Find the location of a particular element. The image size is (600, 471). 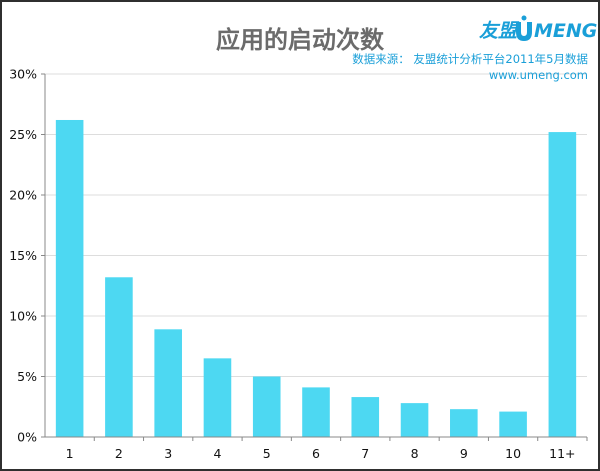

x-axis-ticks: 1 2 3 4 5 6 7 8 9 10 11+ is located at coordinates (327, 449).